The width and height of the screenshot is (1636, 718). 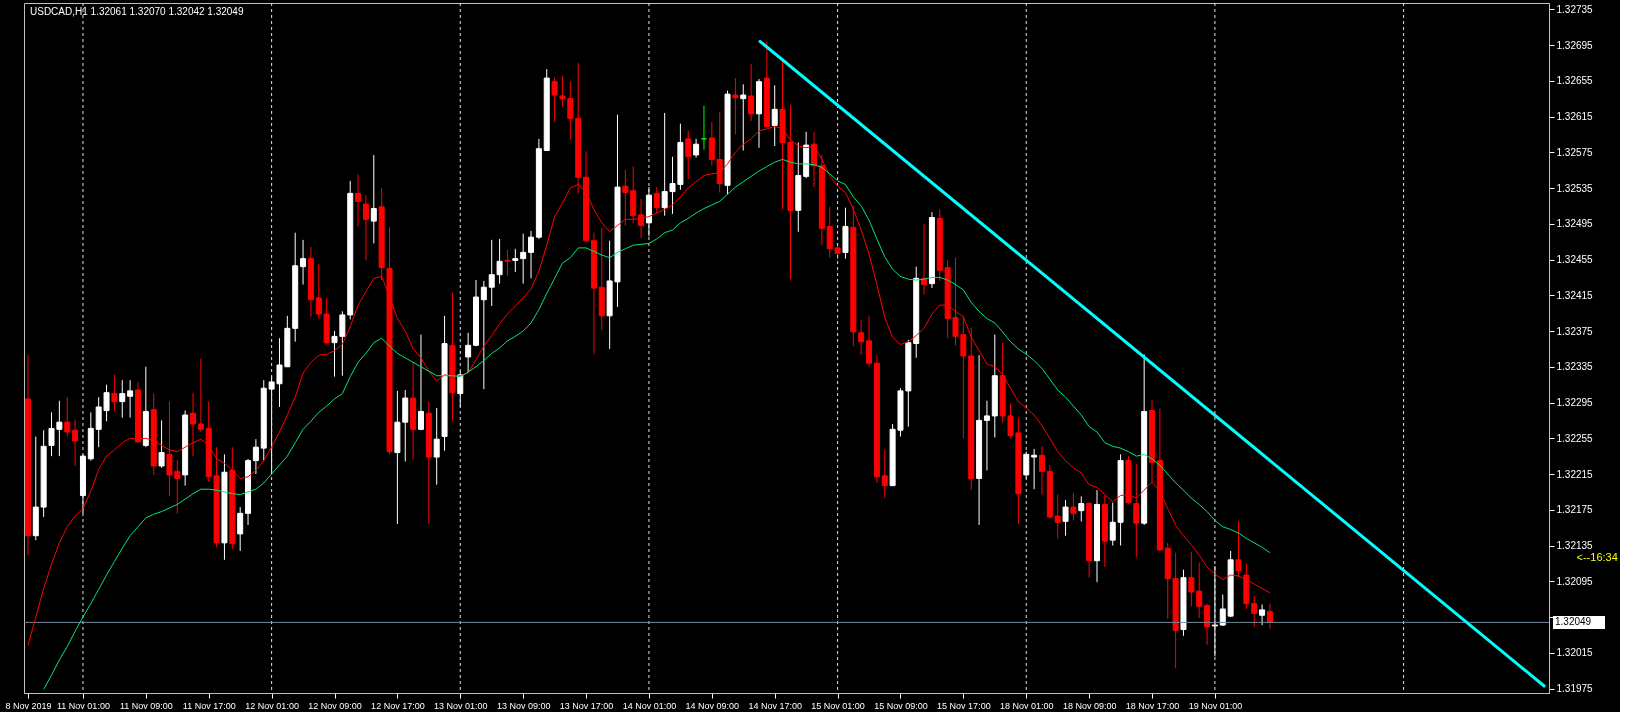 I want to click on x-tick-label: 12 Nov 01:00, so click(x=272, y=705).